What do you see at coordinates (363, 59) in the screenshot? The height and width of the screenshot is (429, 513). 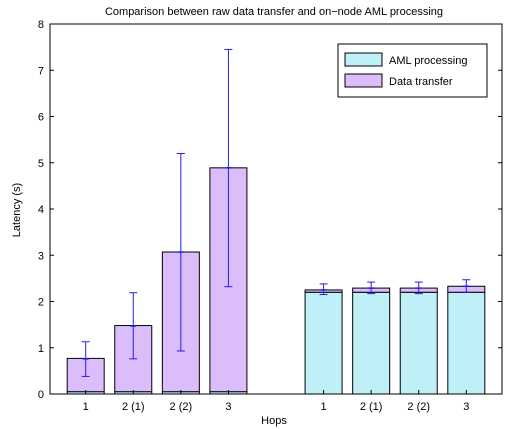 I see `legend-swatch-aml` at bounding box center [363, 59].